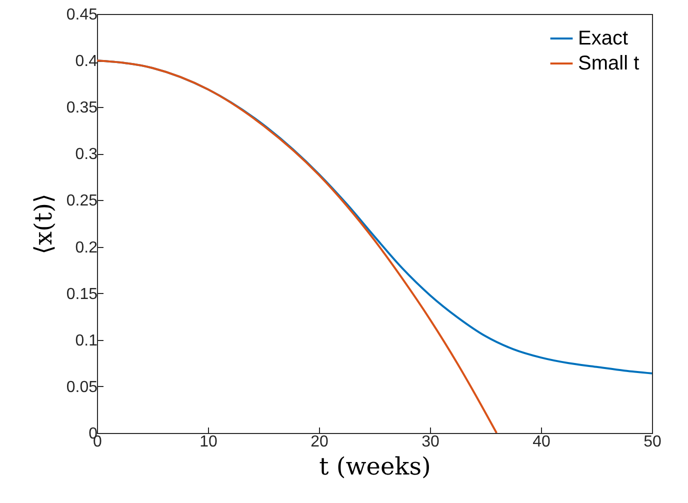 The width and height of the screenshot is (688, 503). What do you see at coordinates (603, 39) in the screenshot?
I see `legend-label: Exact` at bounding box center [603, 39].